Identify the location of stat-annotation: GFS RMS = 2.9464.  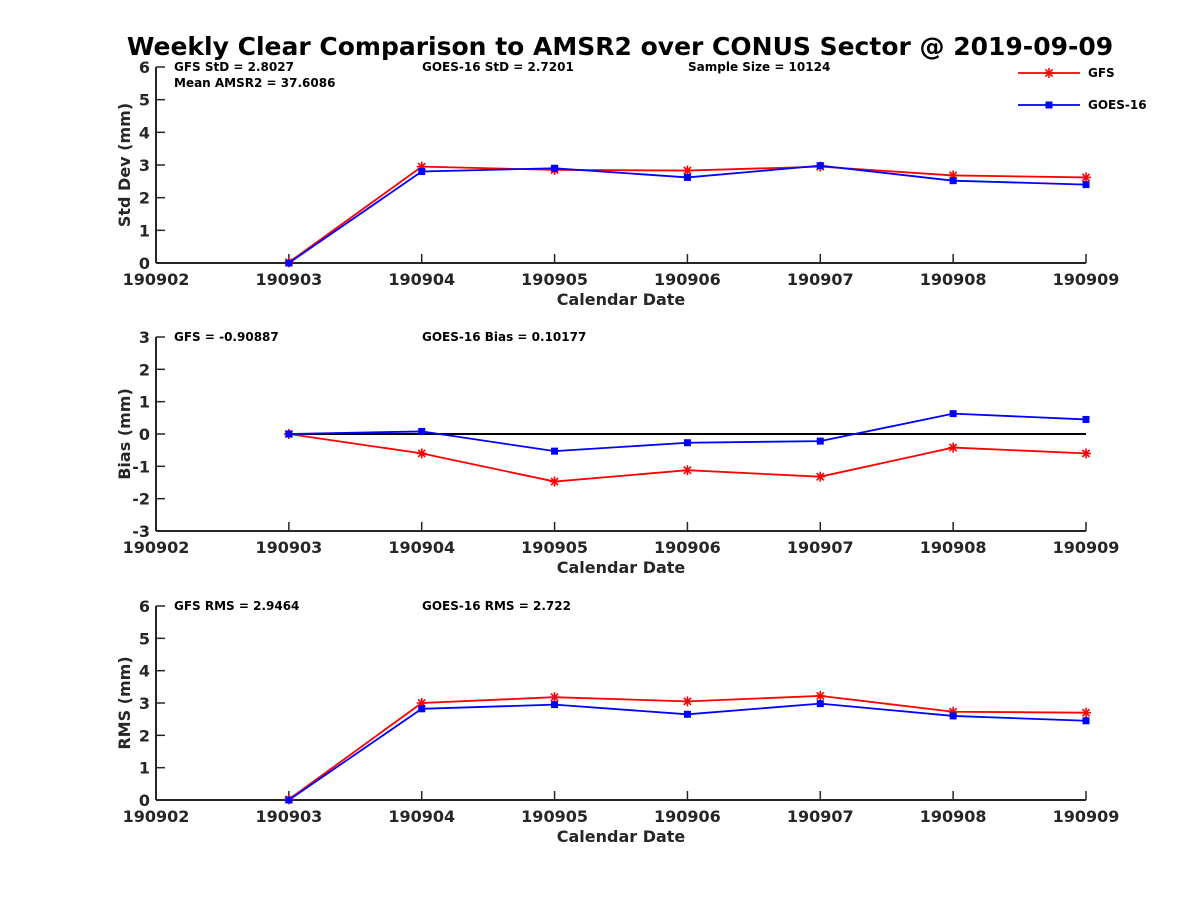
(236, 606).